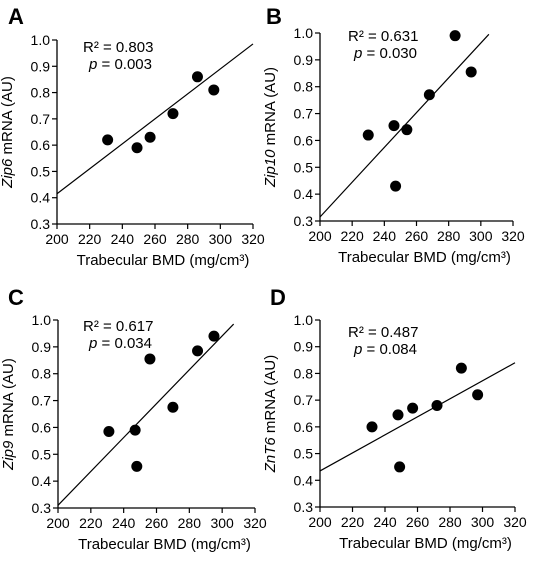 Image resolution: width=550 pixels, height=561 pixels. Describe the element at coordinates (16, 297) in the screenshot. I see `panel-letter: C` at that location.